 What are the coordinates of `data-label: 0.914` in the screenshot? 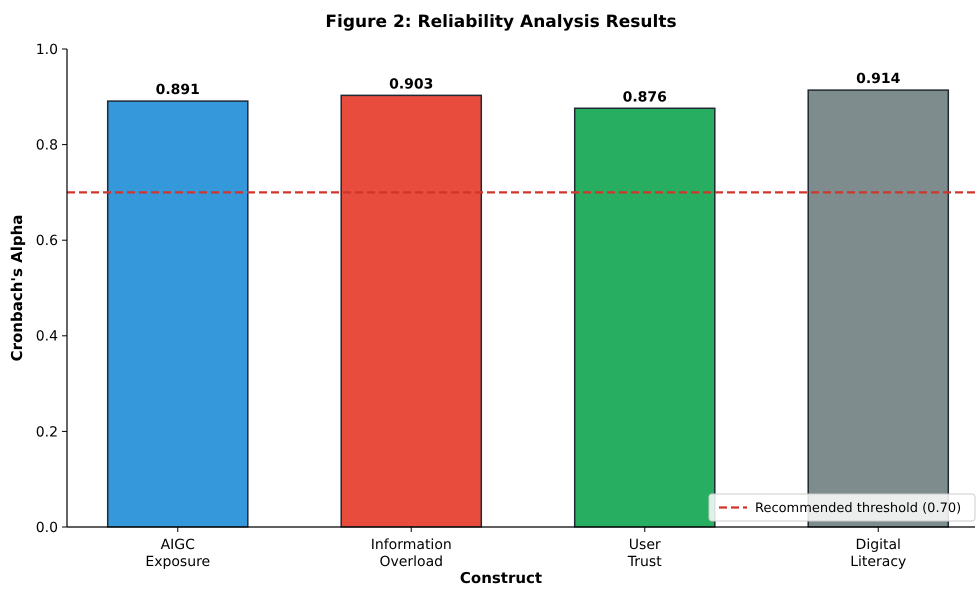 It's located at (878, 79).